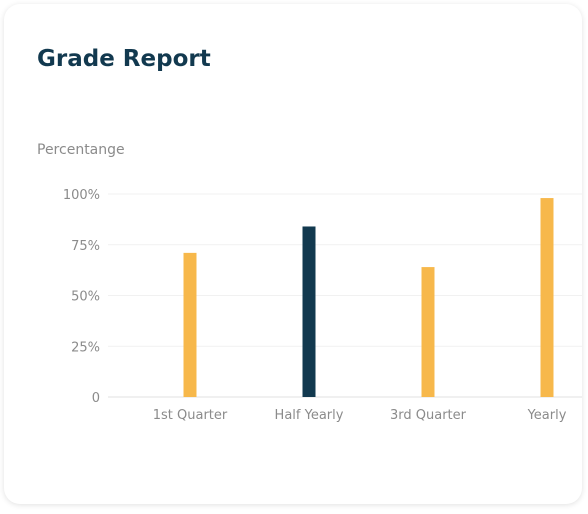  What do you see at coordinates (96, 398) in the screenshot?
I see `y-tick-label: 0` at bounding box center [96, 398].